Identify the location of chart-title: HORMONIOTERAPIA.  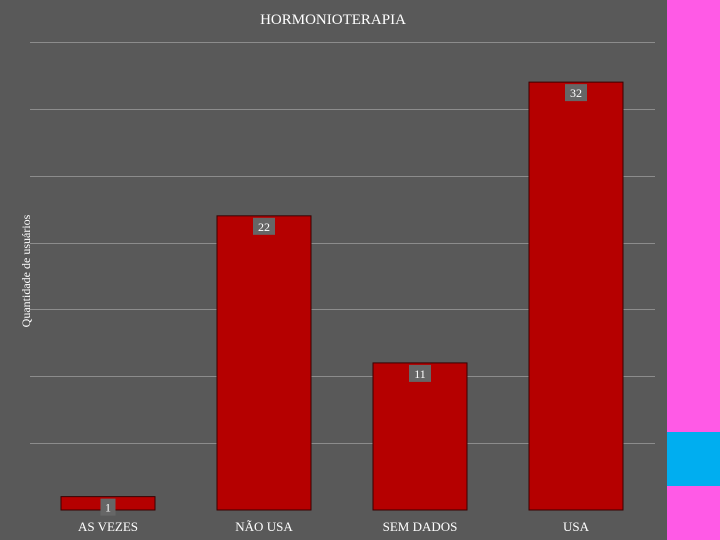
(333, 20).